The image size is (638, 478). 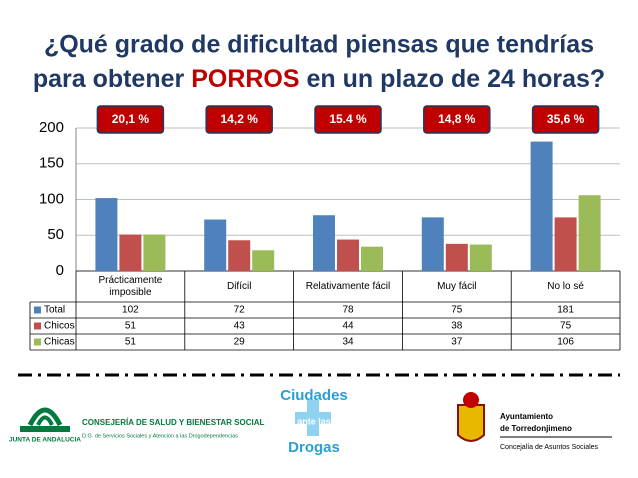 I want to click on junta-text: JUNTA DE ANDALUCIA, so click(x=45, y=440).